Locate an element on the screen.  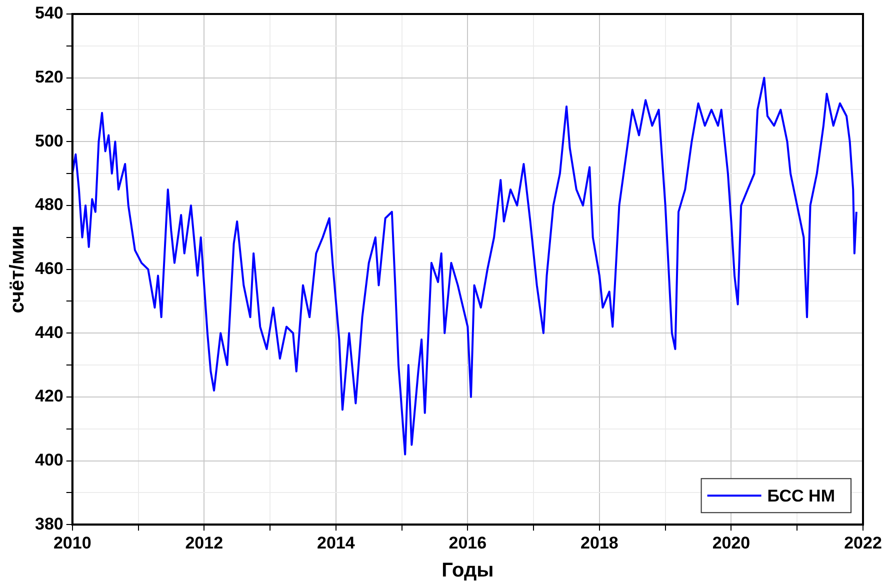
y-tick-label: 440 is located at coordinates (49, 332).